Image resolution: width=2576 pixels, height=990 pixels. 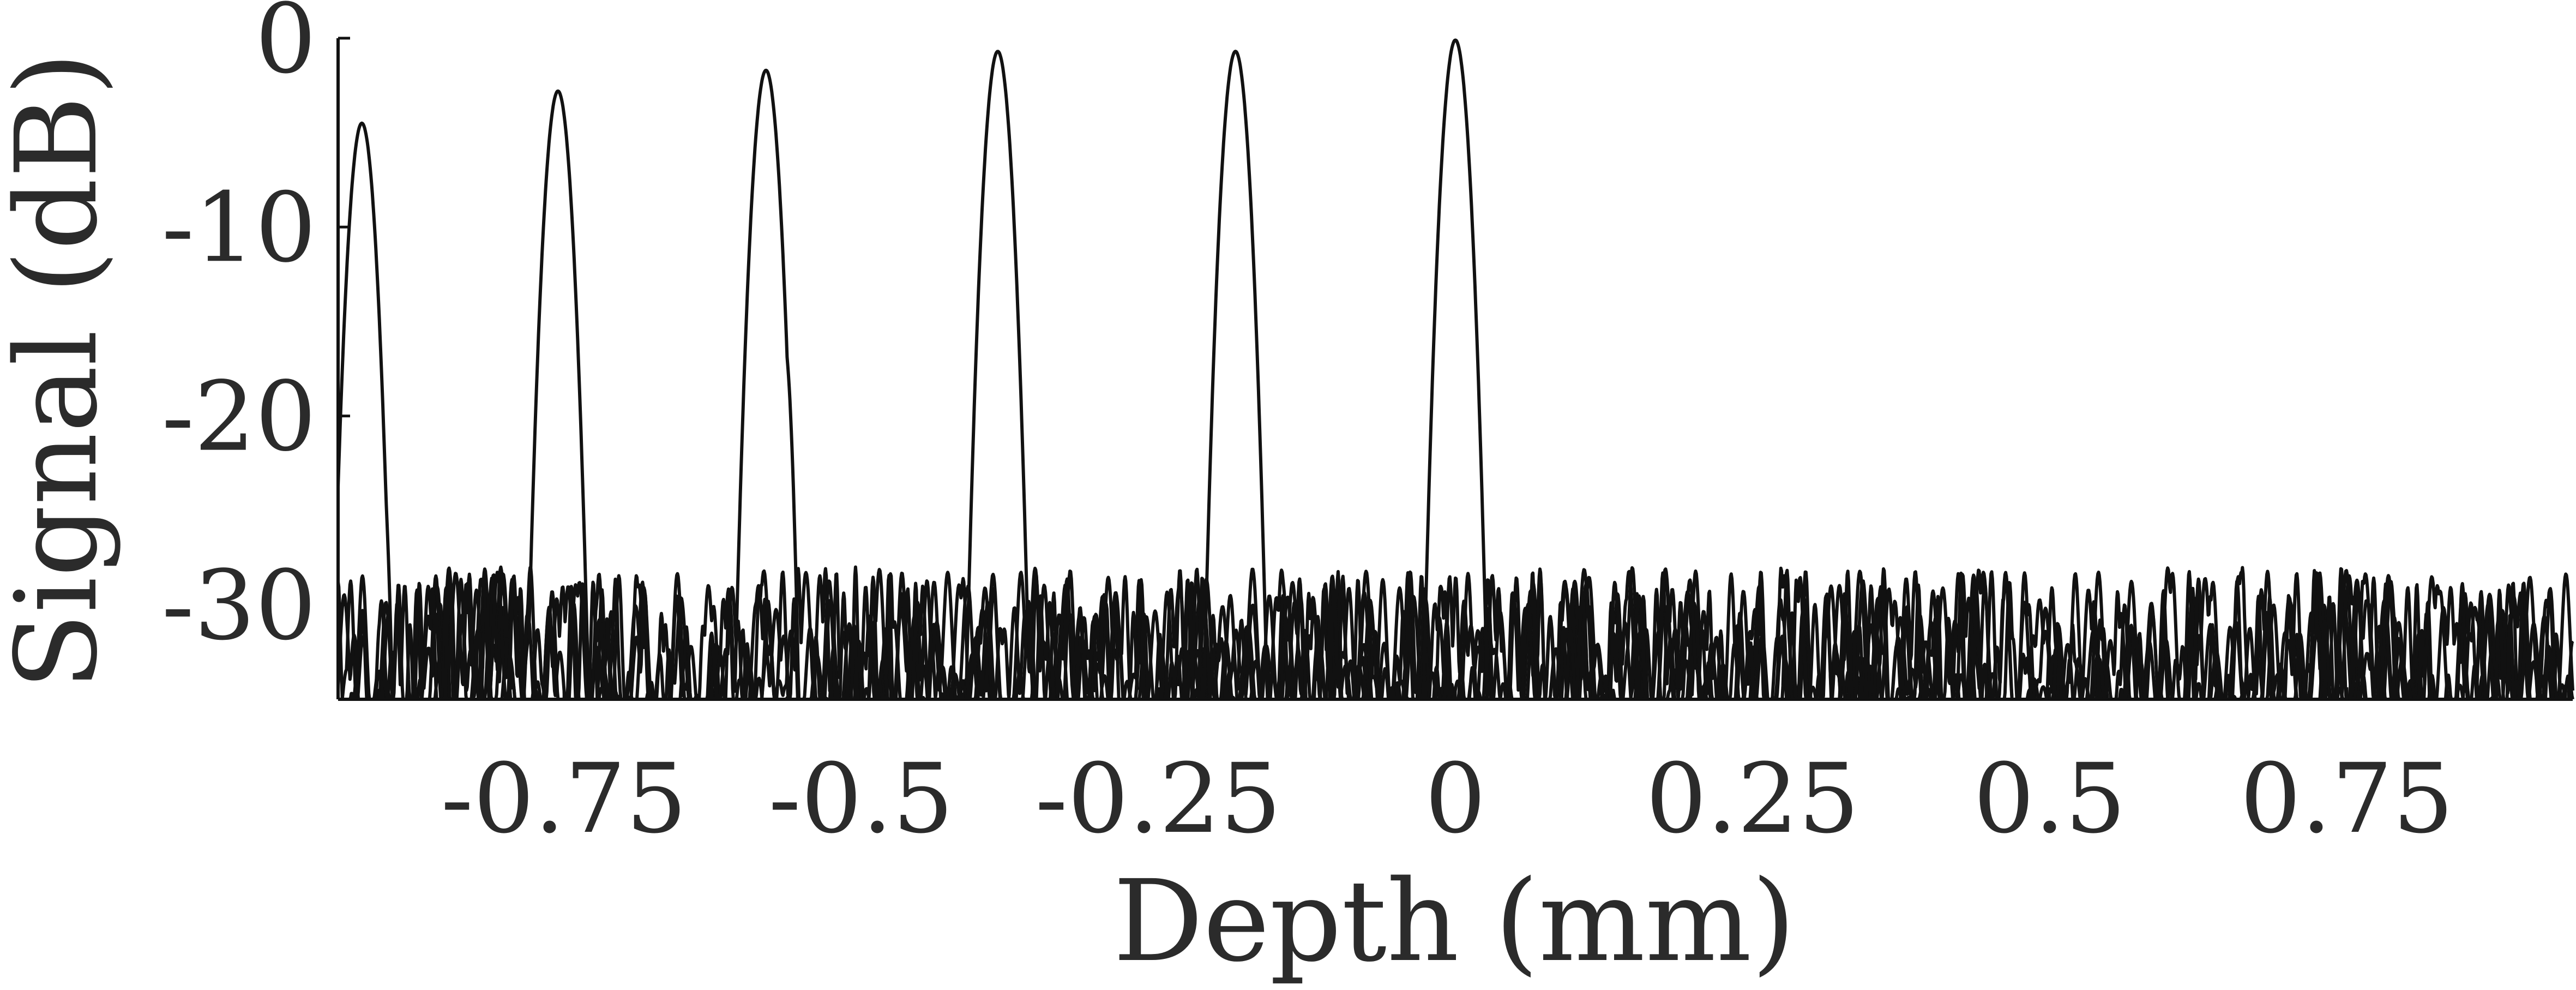 I want to click on x-tick-label: -0.75, so click(x=564, y=799).